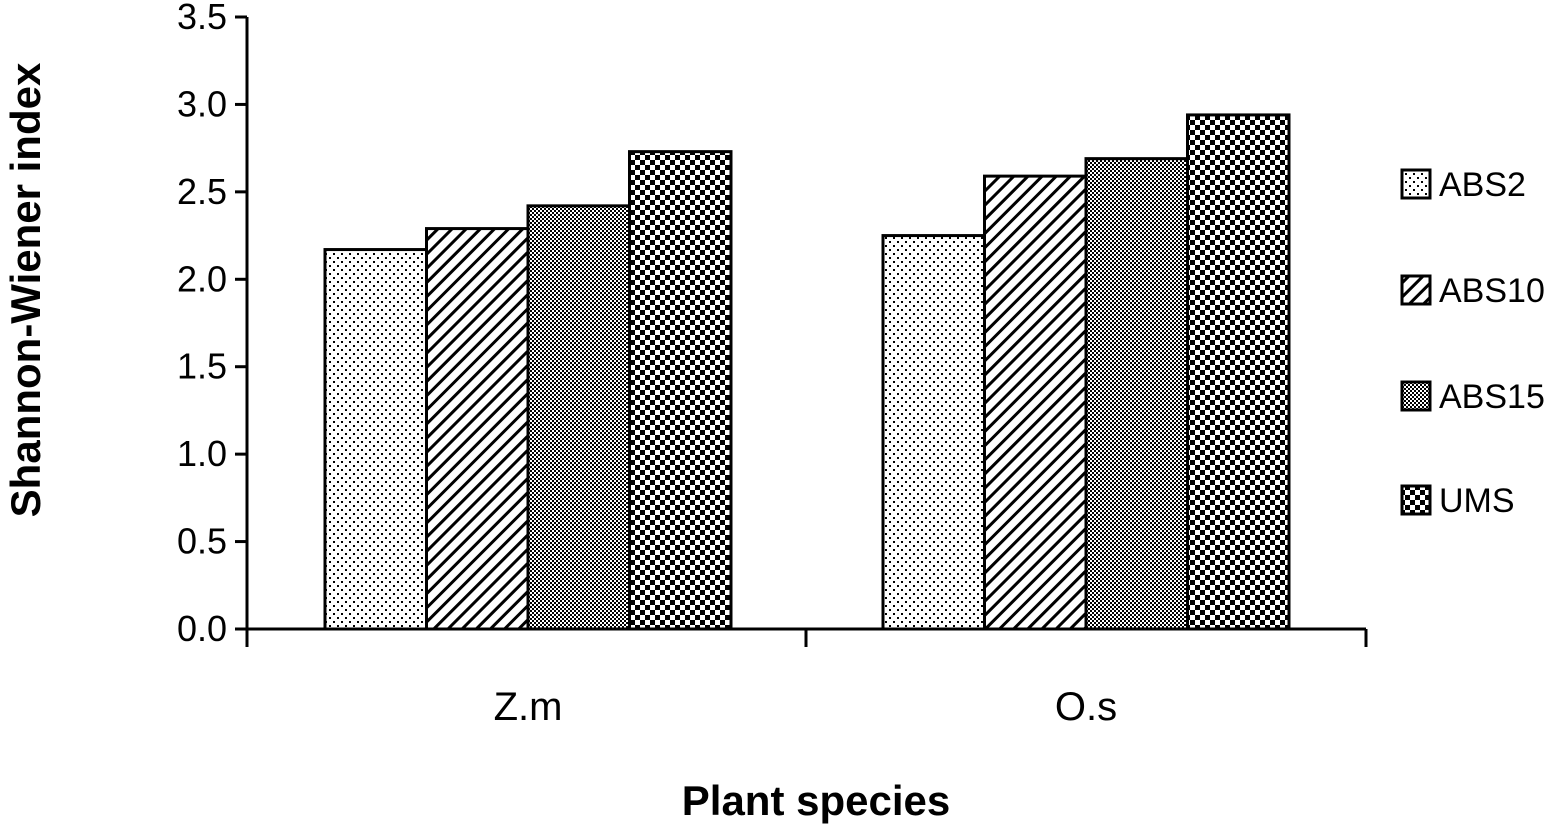 The width and height of the screenshot is (1556, 829). Describe the element at coordinates (202, 103) in the screenshot. I see `y-tick-label: 3.0` at that location.